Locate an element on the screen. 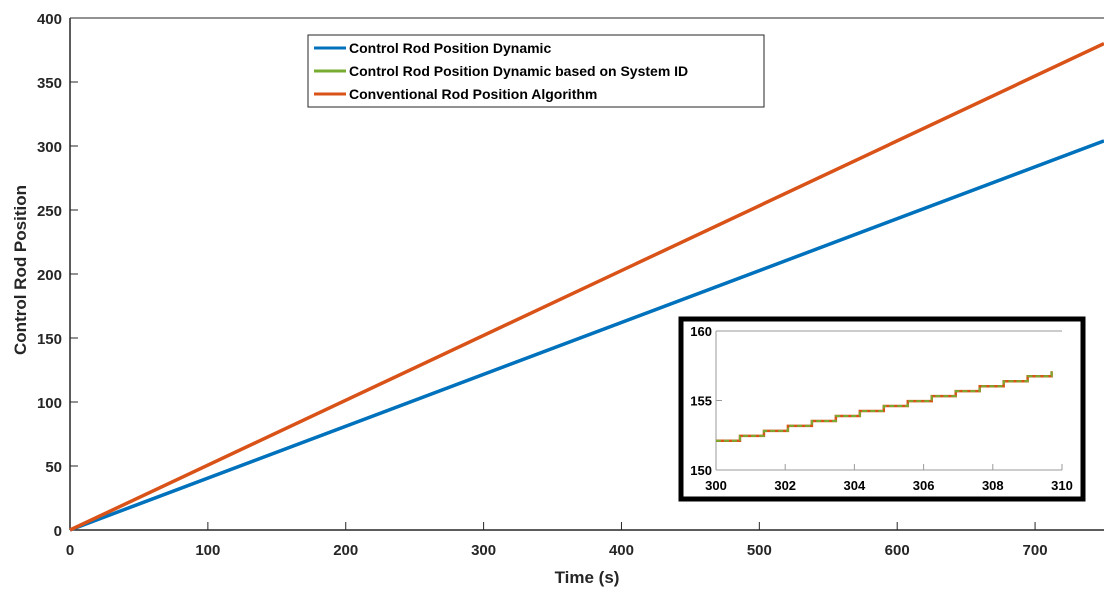 The height and width of the screenshot is (594, 1104). x-axis-label: Time (s) is located at coordinates (587, 577).